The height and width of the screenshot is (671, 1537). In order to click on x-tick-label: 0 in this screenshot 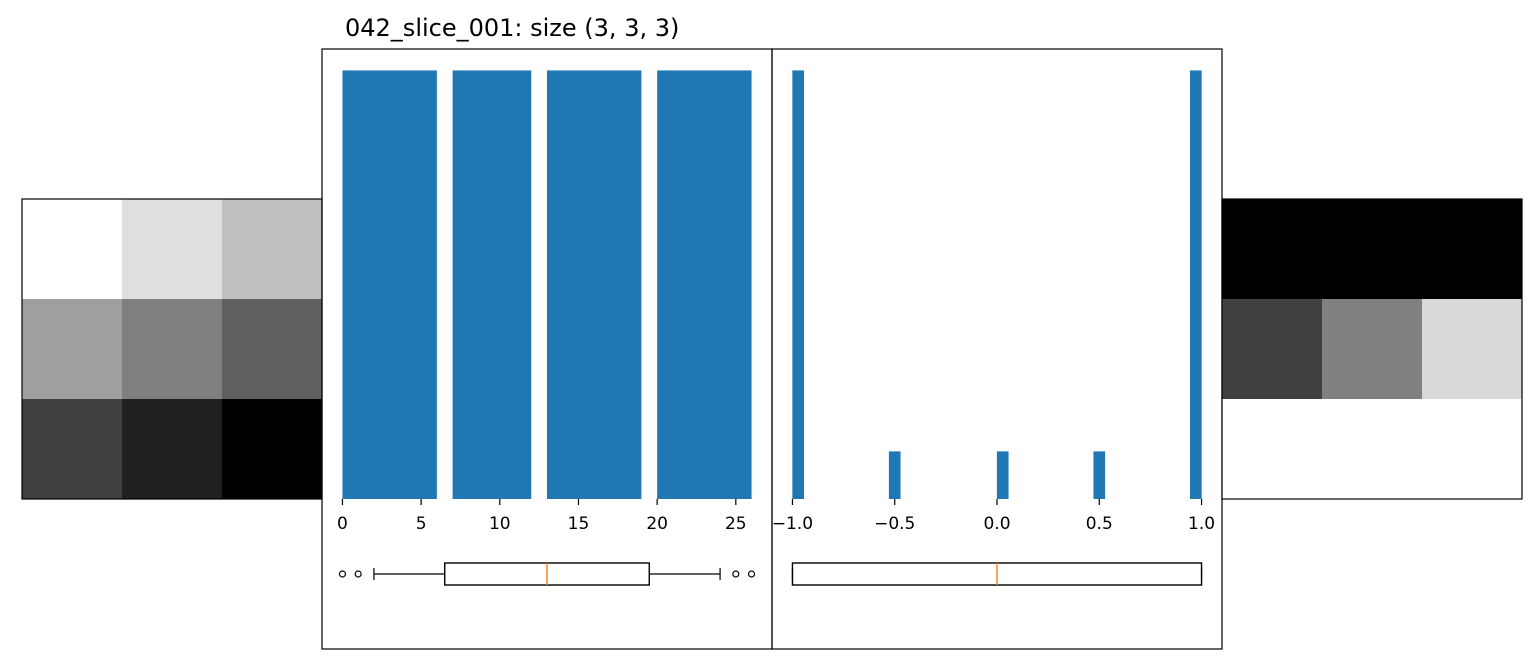, I will do `click(342, 524)`.